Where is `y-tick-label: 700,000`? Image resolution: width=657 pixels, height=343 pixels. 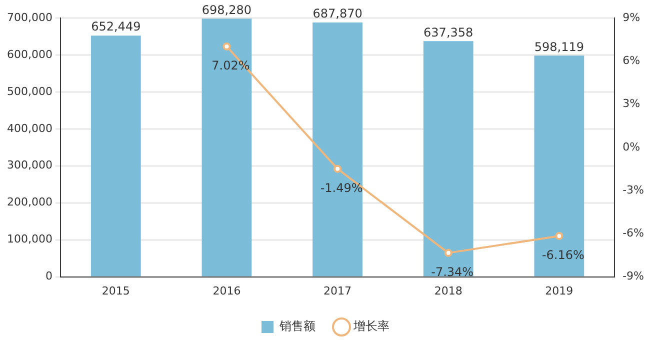
y-tick-label: 700,000 is located at coordinates (29, 17).